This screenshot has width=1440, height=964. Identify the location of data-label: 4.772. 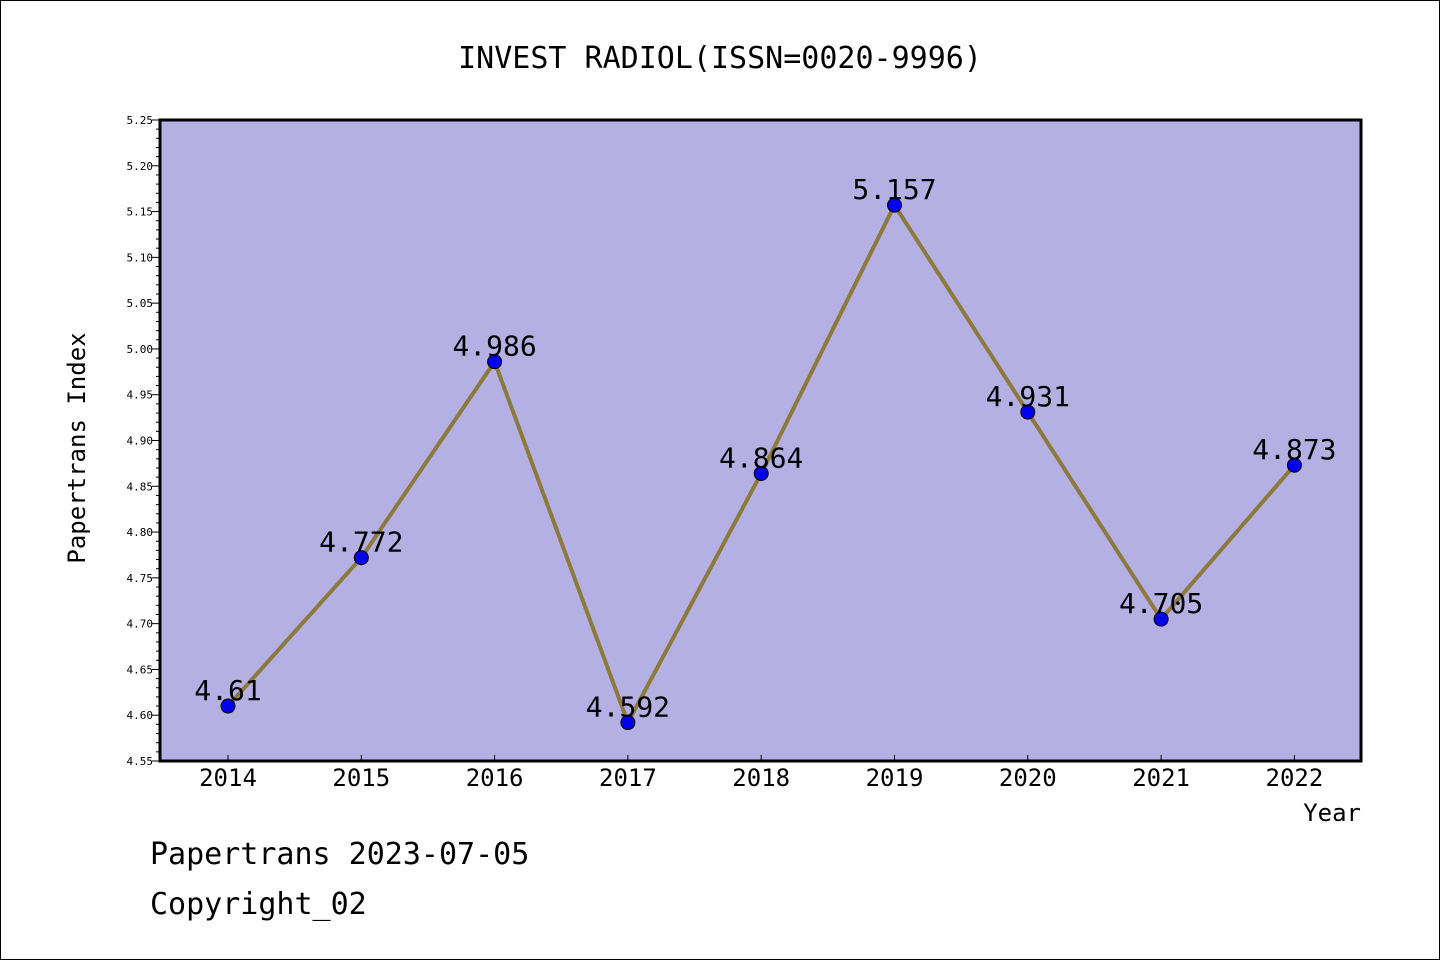
(361, 542).